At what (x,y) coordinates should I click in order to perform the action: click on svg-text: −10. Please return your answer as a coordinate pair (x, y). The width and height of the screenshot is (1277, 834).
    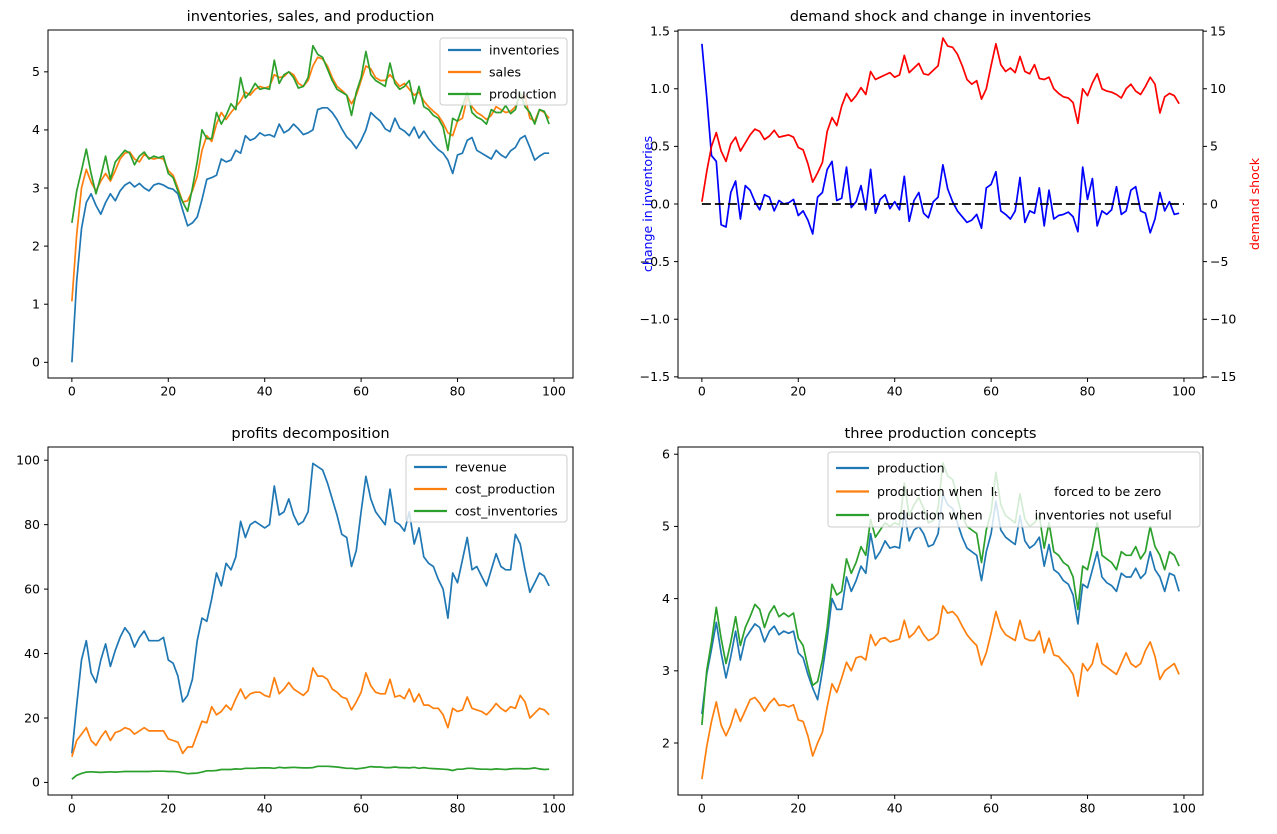
    Looking at the image, I should click on (1223, 319).